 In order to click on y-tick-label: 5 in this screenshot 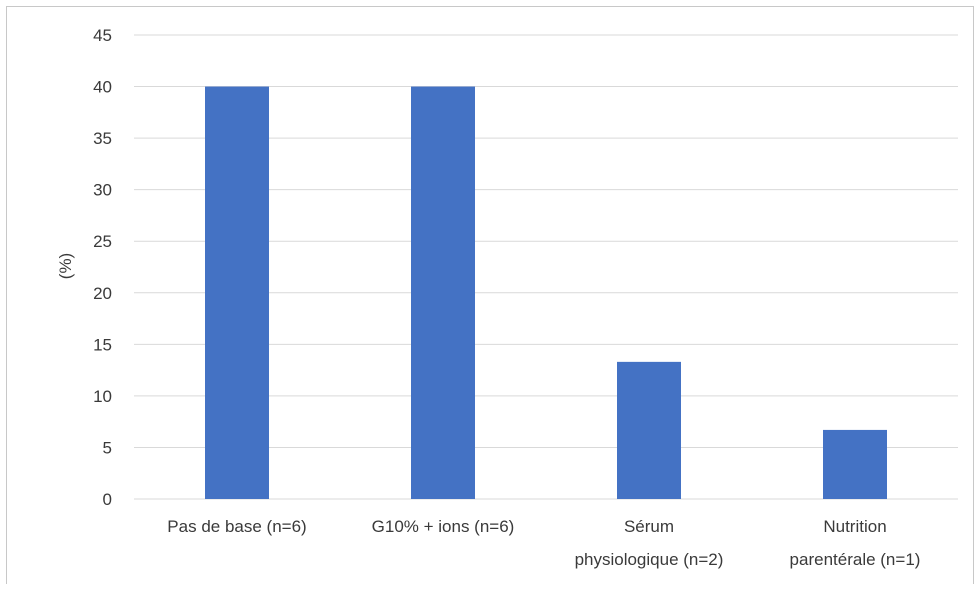, I will do `click(107, 447)`.